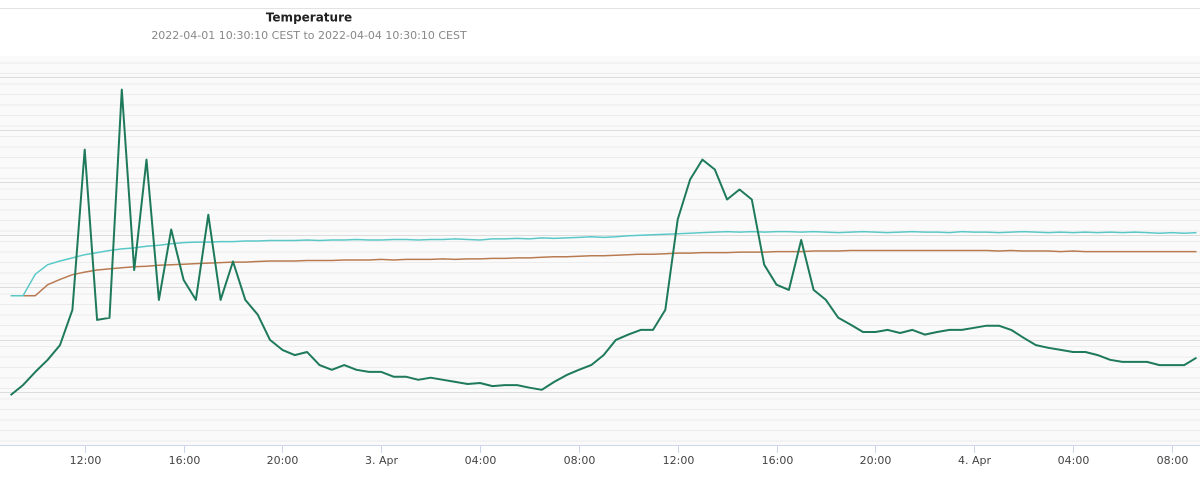 This screenshot has height=479, width=1200. I want to click on chart-title: Temperature, so click(309, 18).